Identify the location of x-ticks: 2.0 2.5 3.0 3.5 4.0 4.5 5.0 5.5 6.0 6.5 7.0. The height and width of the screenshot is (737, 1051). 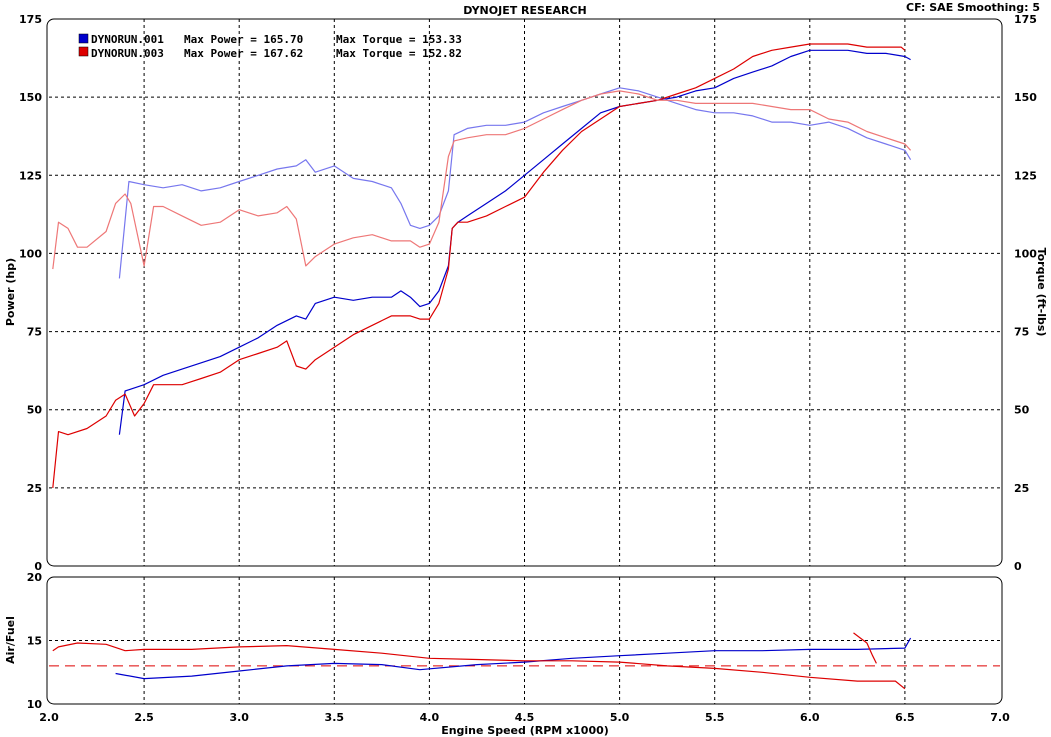
(524, 717).